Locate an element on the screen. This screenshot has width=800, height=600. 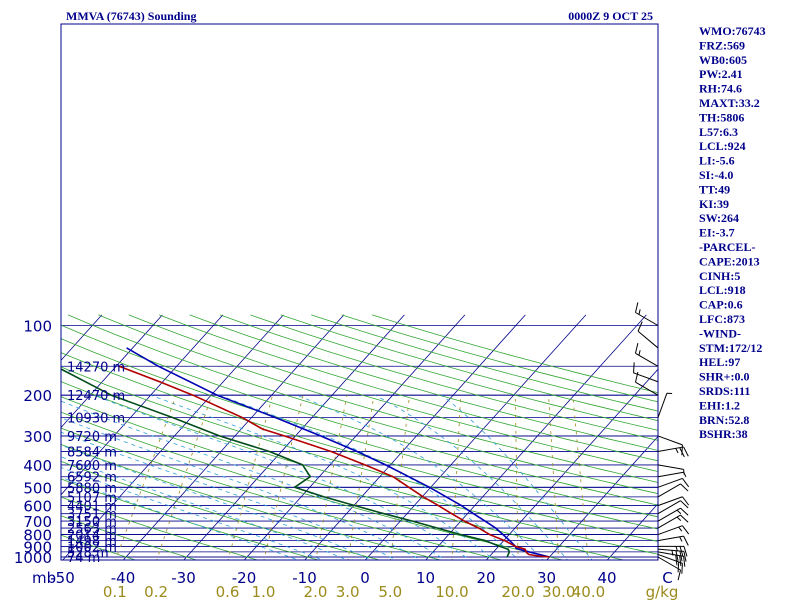
sounding-index: CINH:5 is located at coordinates (719, 276).